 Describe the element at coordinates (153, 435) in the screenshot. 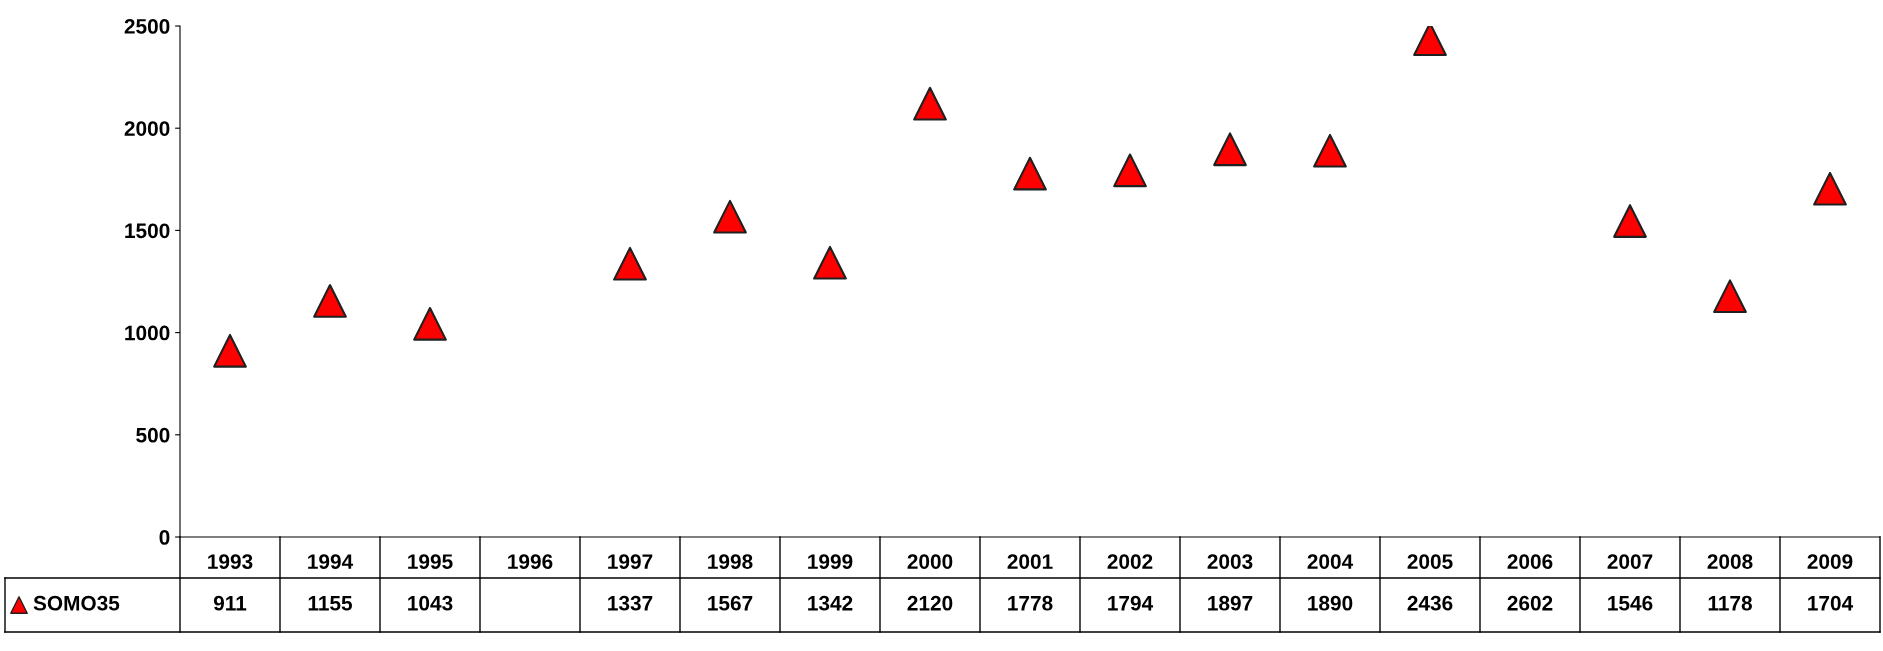

I see `y-tick-label: 500` at that location.